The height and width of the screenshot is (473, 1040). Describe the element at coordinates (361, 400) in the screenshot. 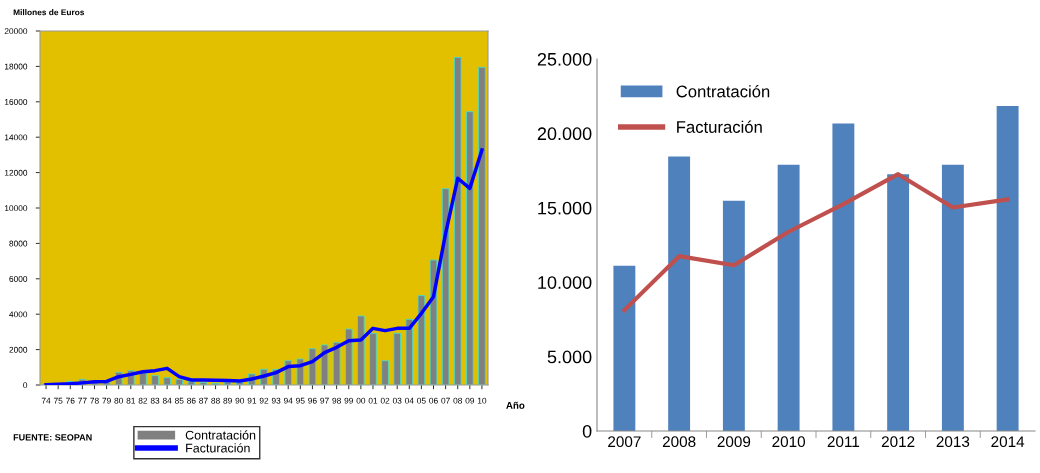

I see `x-tick-label: 00` at that location.